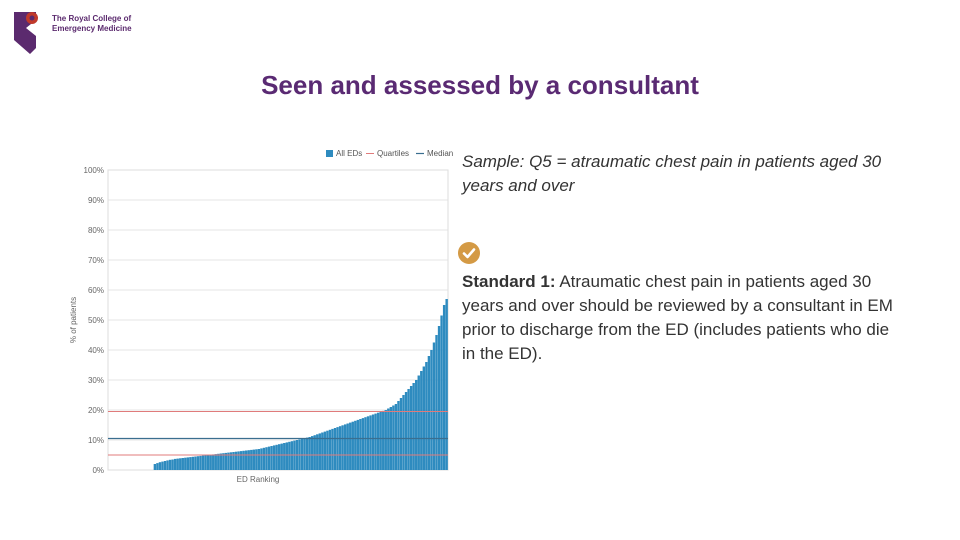  I want to click on logo: The Royal College of Emergency Medicine, so click(82, 35).